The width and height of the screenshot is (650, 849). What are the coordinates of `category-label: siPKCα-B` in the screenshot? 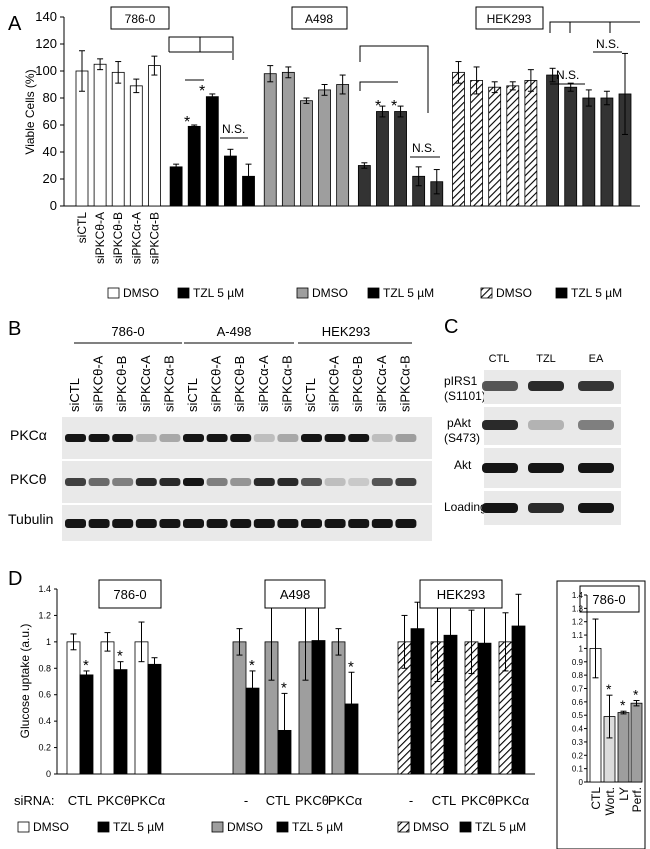 It's located at (154, 238).